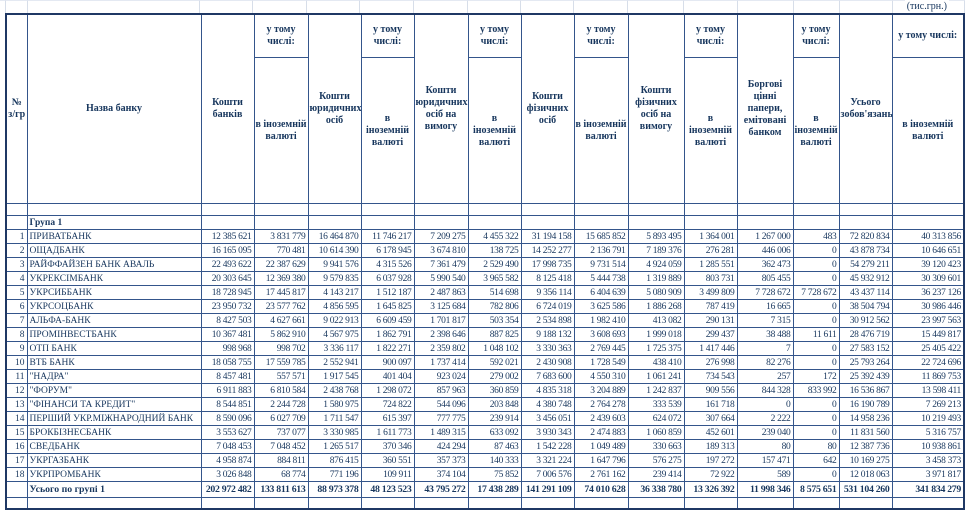  Describe the element at coordinates (928, 376) in the screenshot. I see `value-cell: 11 869 753` at that location.